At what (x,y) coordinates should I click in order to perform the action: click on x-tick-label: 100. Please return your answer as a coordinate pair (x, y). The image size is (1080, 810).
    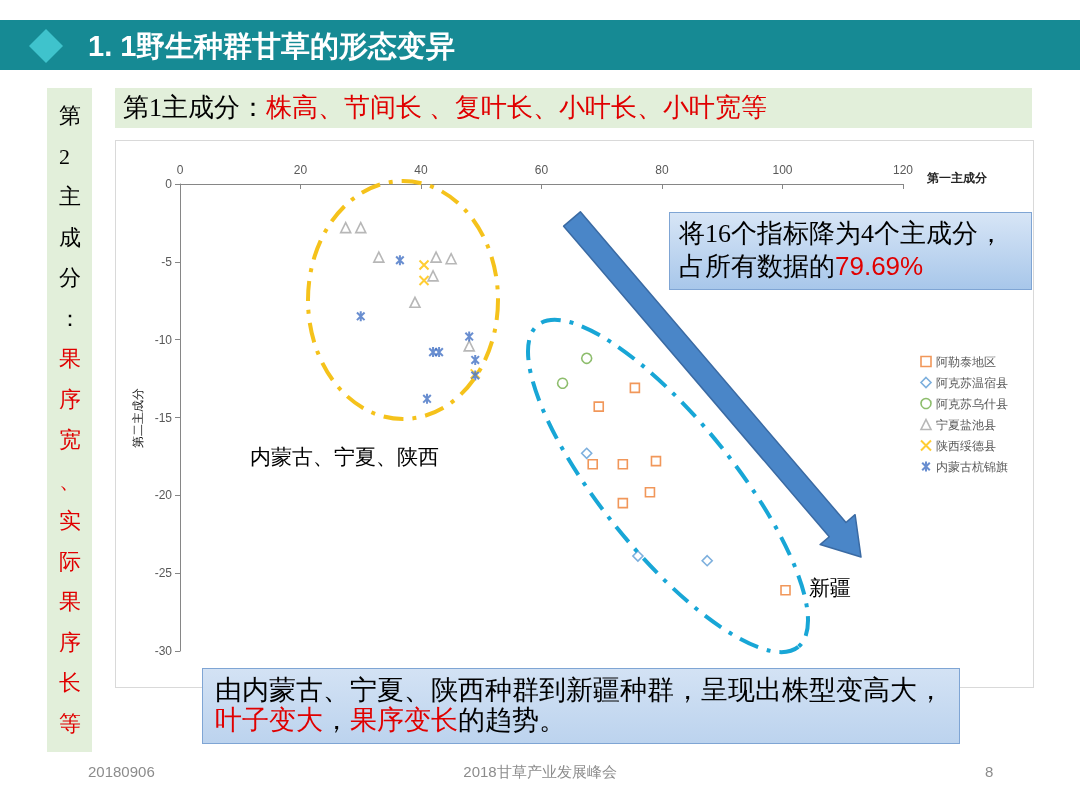
    Looking at the image, I should click on (782, 170).